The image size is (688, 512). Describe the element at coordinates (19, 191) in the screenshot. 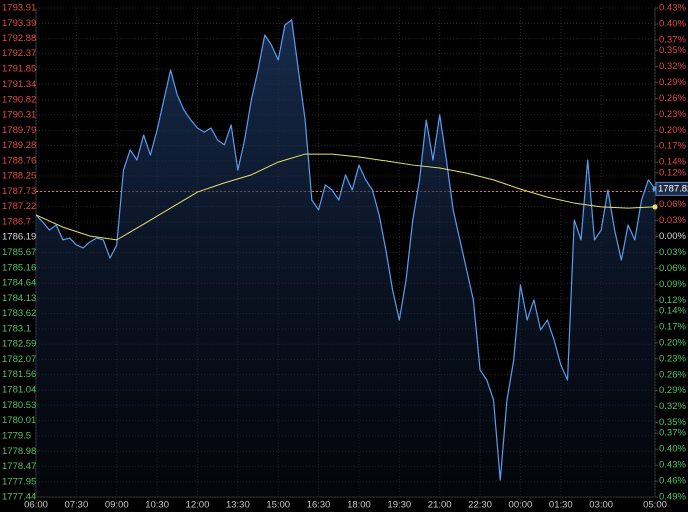

I see `y-tick-label: 1787.73` at that location.